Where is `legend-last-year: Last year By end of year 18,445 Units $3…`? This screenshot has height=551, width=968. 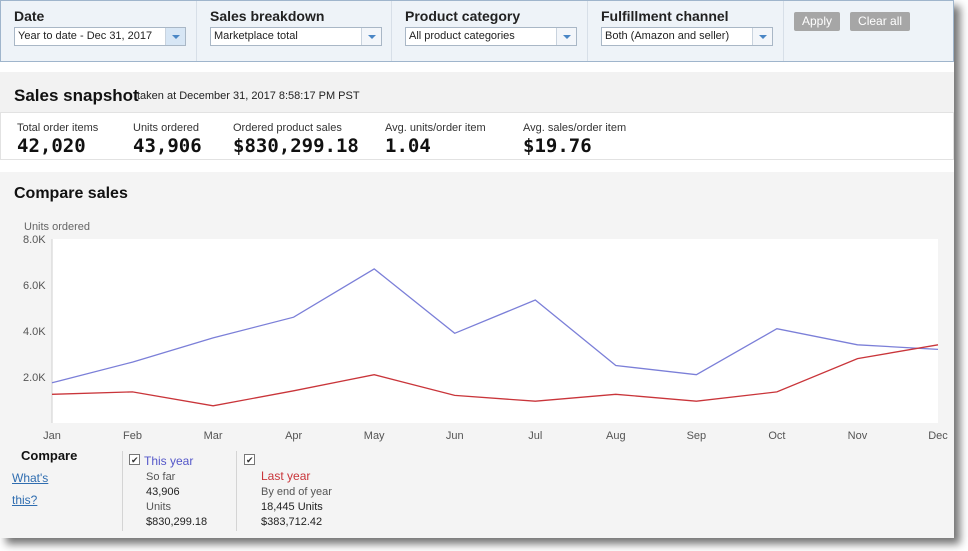
legend-last-year: Last year By end of year 18,445 Units $3… is located at coordinates (288, 491).